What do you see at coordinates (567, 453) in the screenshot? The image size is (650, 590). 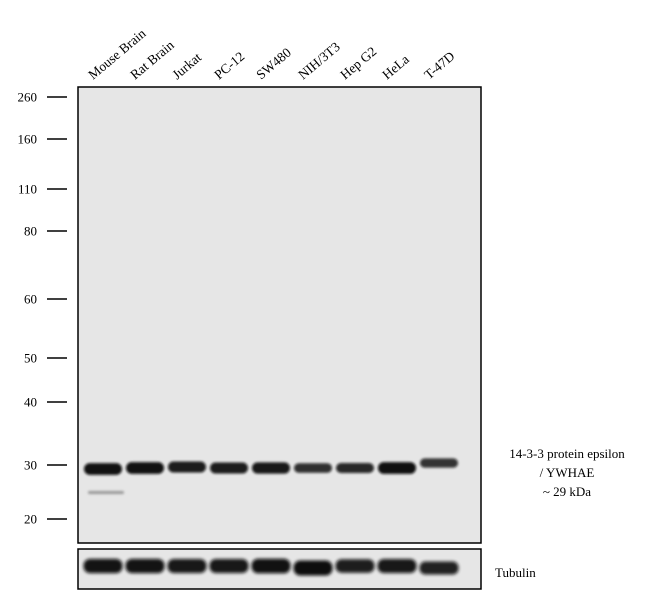 I see `target-label-line1: 14-3-3 protein epsilon` at bounding box center [567, 453].